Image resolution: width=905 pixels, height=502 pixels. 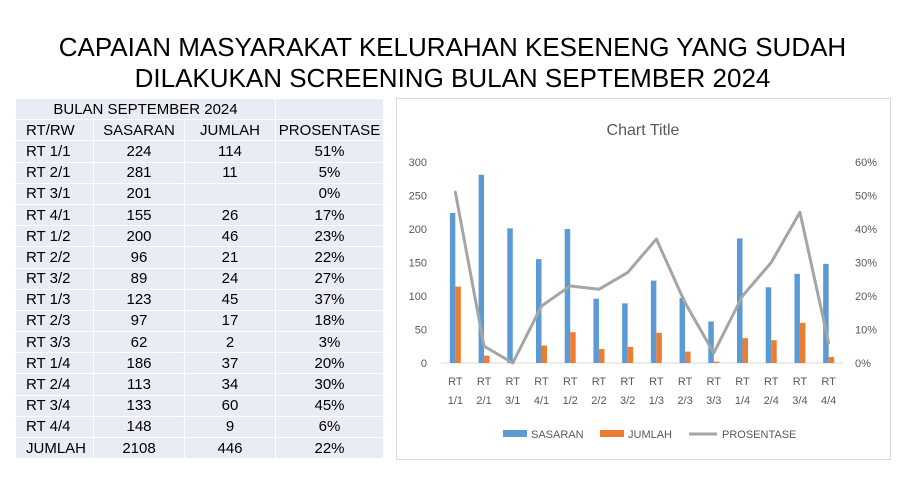 What do you see at coordinates (866, 197) in the screenshot?
I see `y-right-tick-label: 50%` at bounding box center [866, 197].